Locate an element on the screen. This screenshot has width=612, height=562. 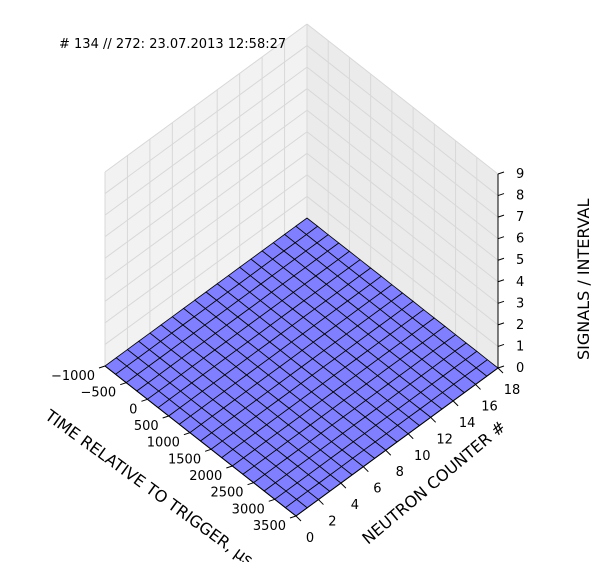
y-tick-label: 12 is located at coordinates (444, 439).